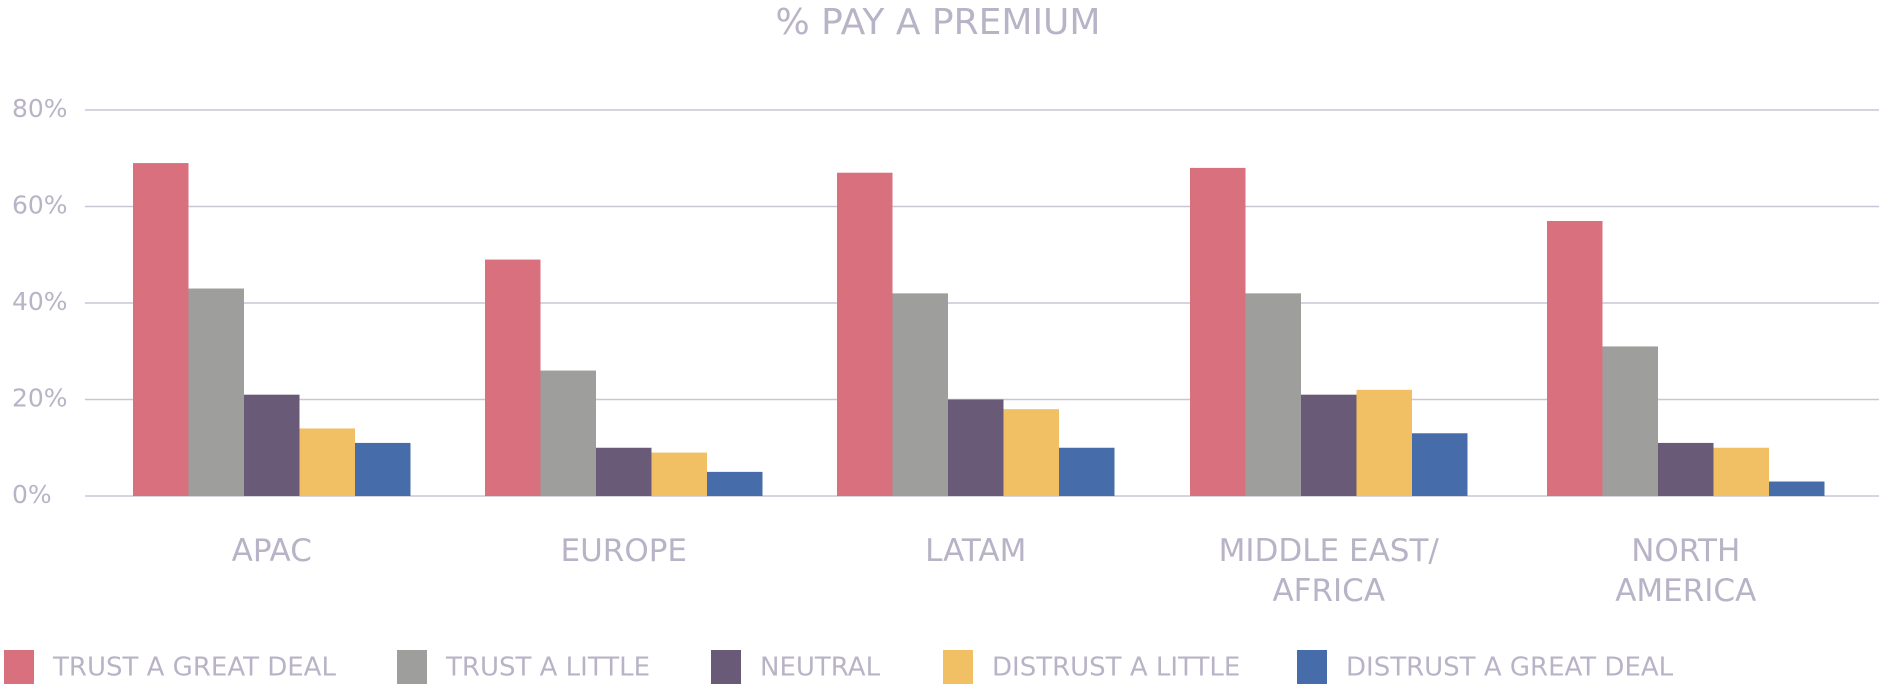  I want to click on y-tick-label: 20%, so click(40, 398).